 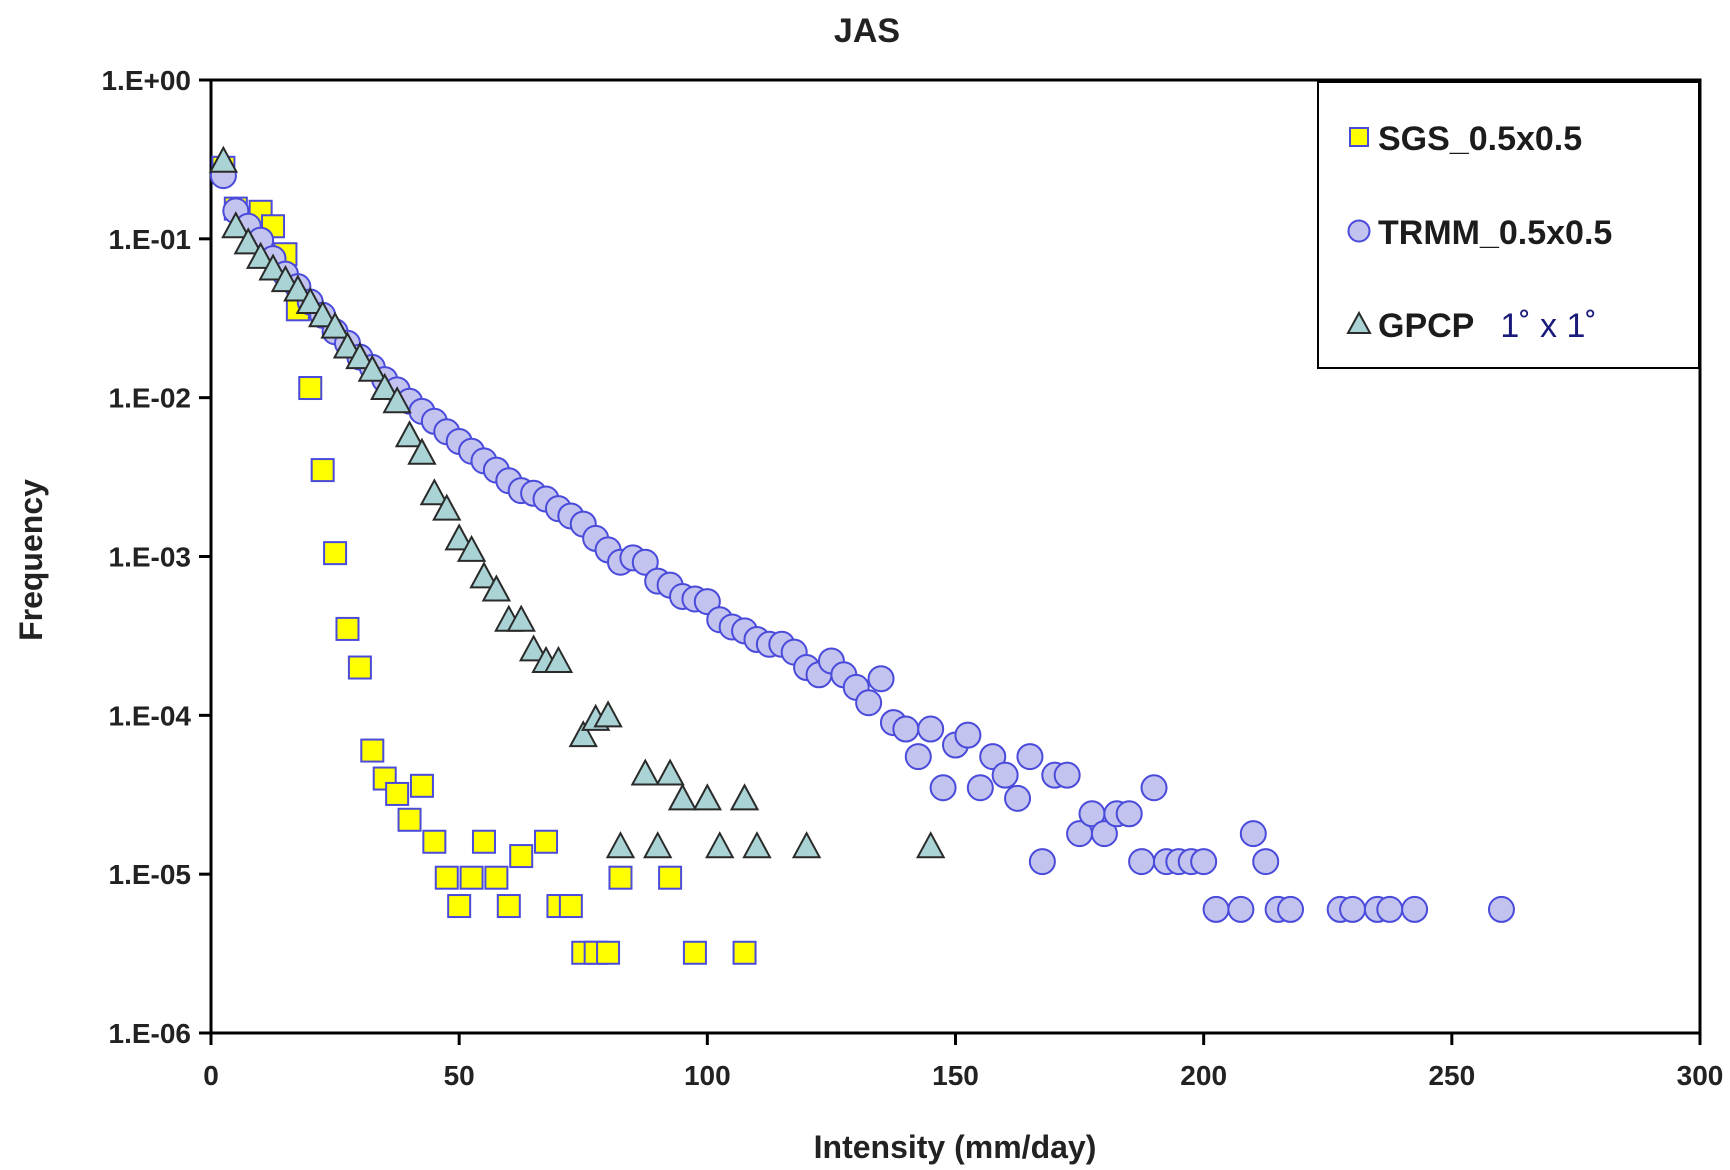 What do you see at coordinates (955, 1075) in the screenshot?
I see `x-tick-label: 150` at bounding box center [955, 1075].